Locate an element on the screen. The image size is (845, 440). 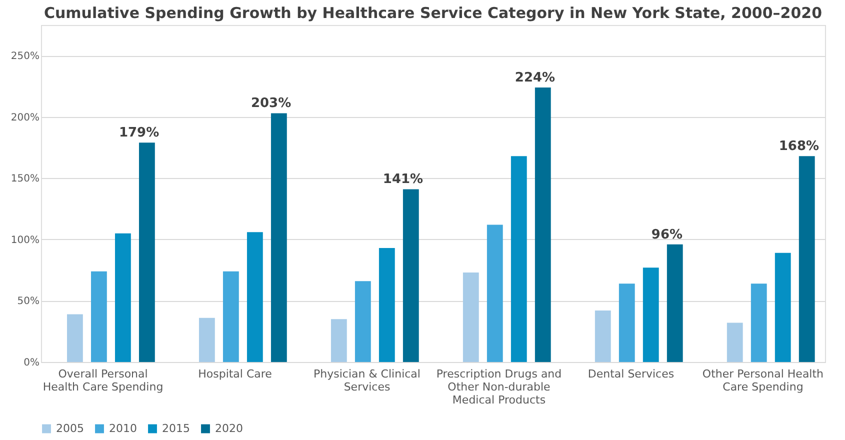
y-tick-label: 250% is located at coordinates (25, 56).